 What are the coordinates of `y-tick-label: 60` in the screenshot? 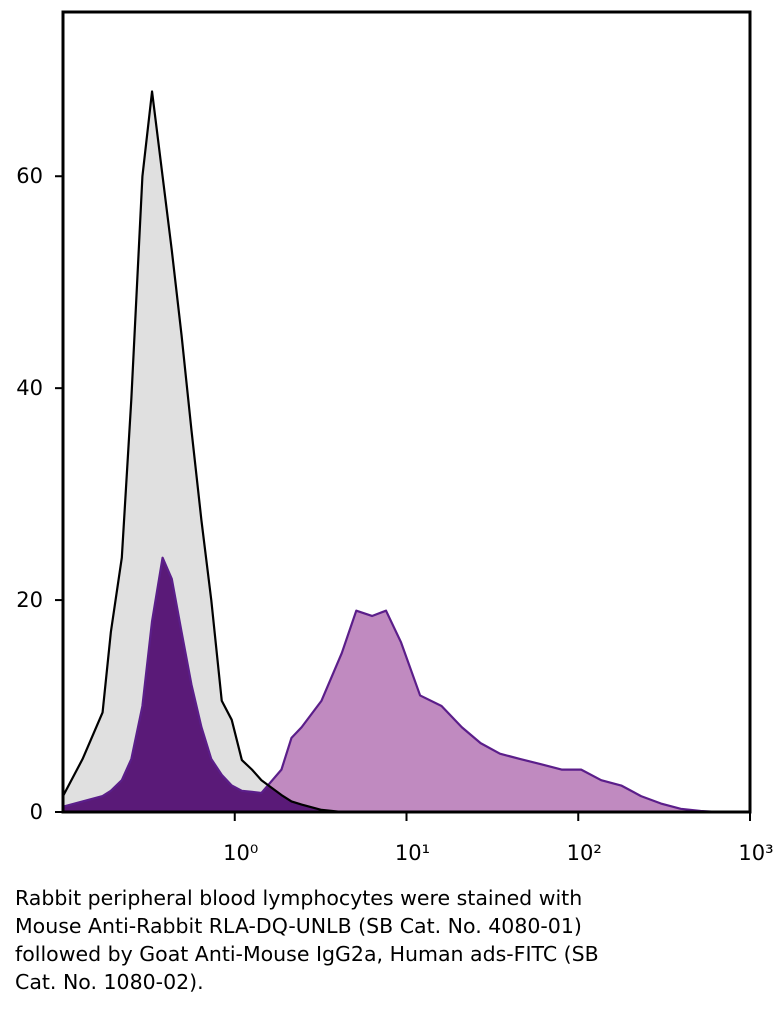 It's located at (29, 176).